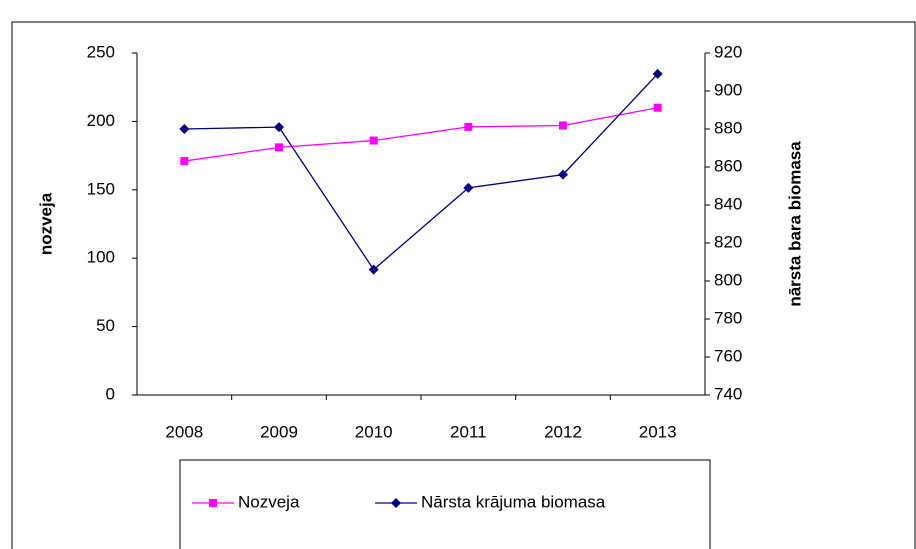 This screenshot has width=916, height=549. What do you see at coordinates (101, 257) in the screenshot?
I see `y-tick-label: 100` at bounding box center [101, 257].